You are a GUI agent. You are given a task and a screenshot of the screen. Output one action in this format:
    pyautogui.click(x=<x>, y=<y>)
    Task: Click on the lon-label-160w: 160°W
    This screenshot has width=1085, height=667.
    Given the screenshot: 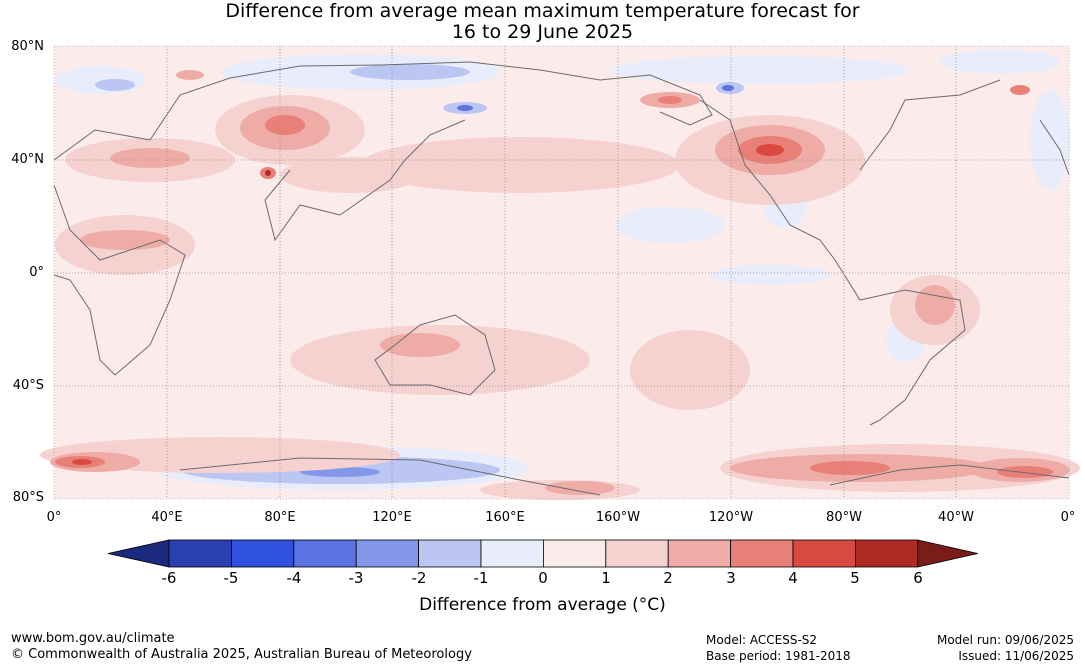 What is the action you would take?
    pyautogui.click(x=618, y=517)
    